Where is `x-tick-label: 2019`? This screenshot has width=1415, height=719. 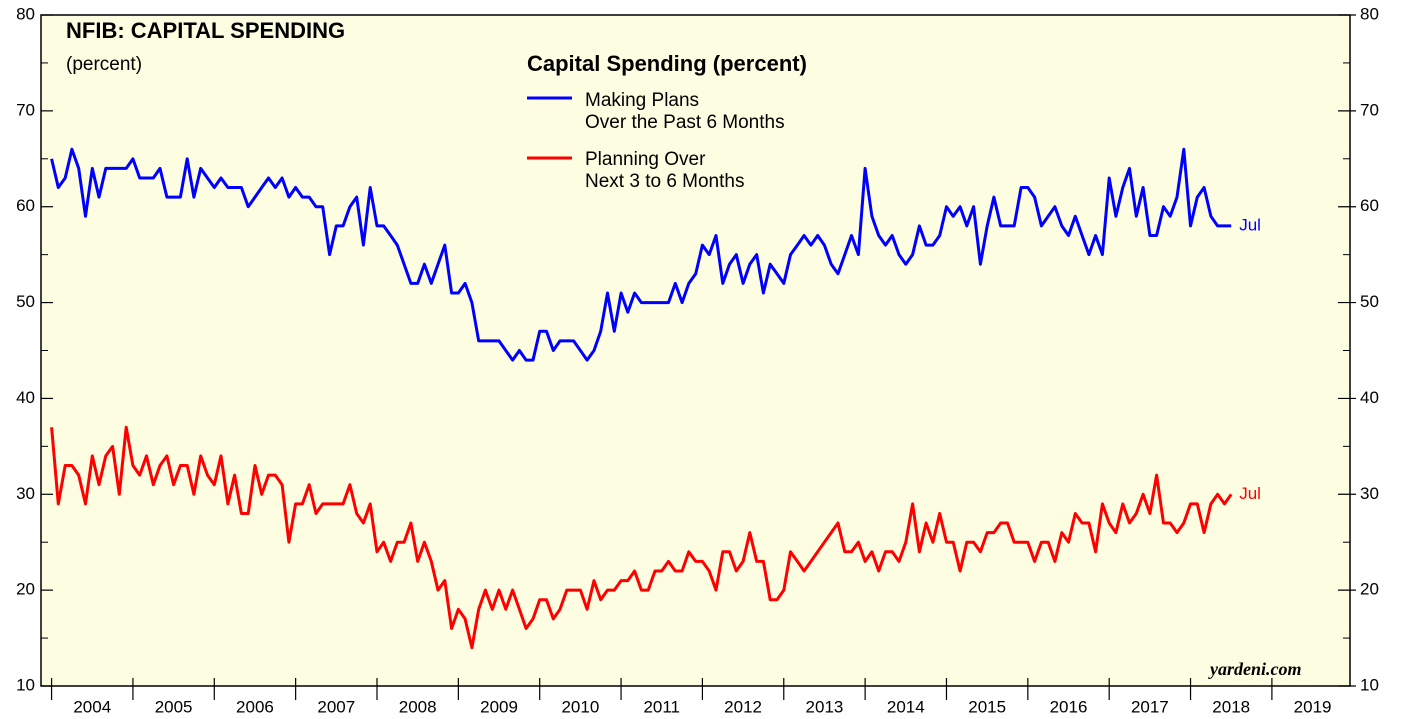
x-tick-label: 2019 is located at coordinates (1313, 706).